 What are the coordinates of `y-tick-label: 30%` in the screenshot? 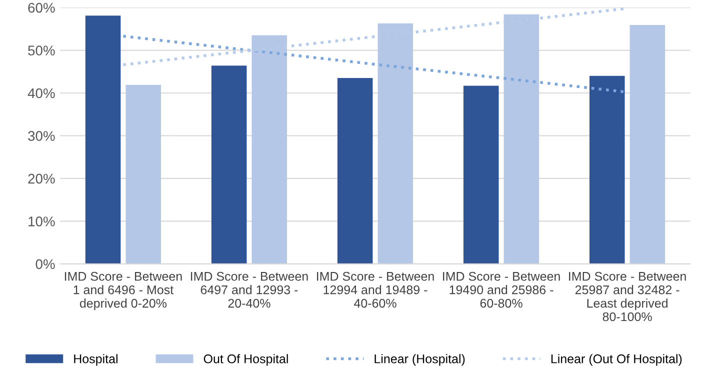 It's located at (41, 136).